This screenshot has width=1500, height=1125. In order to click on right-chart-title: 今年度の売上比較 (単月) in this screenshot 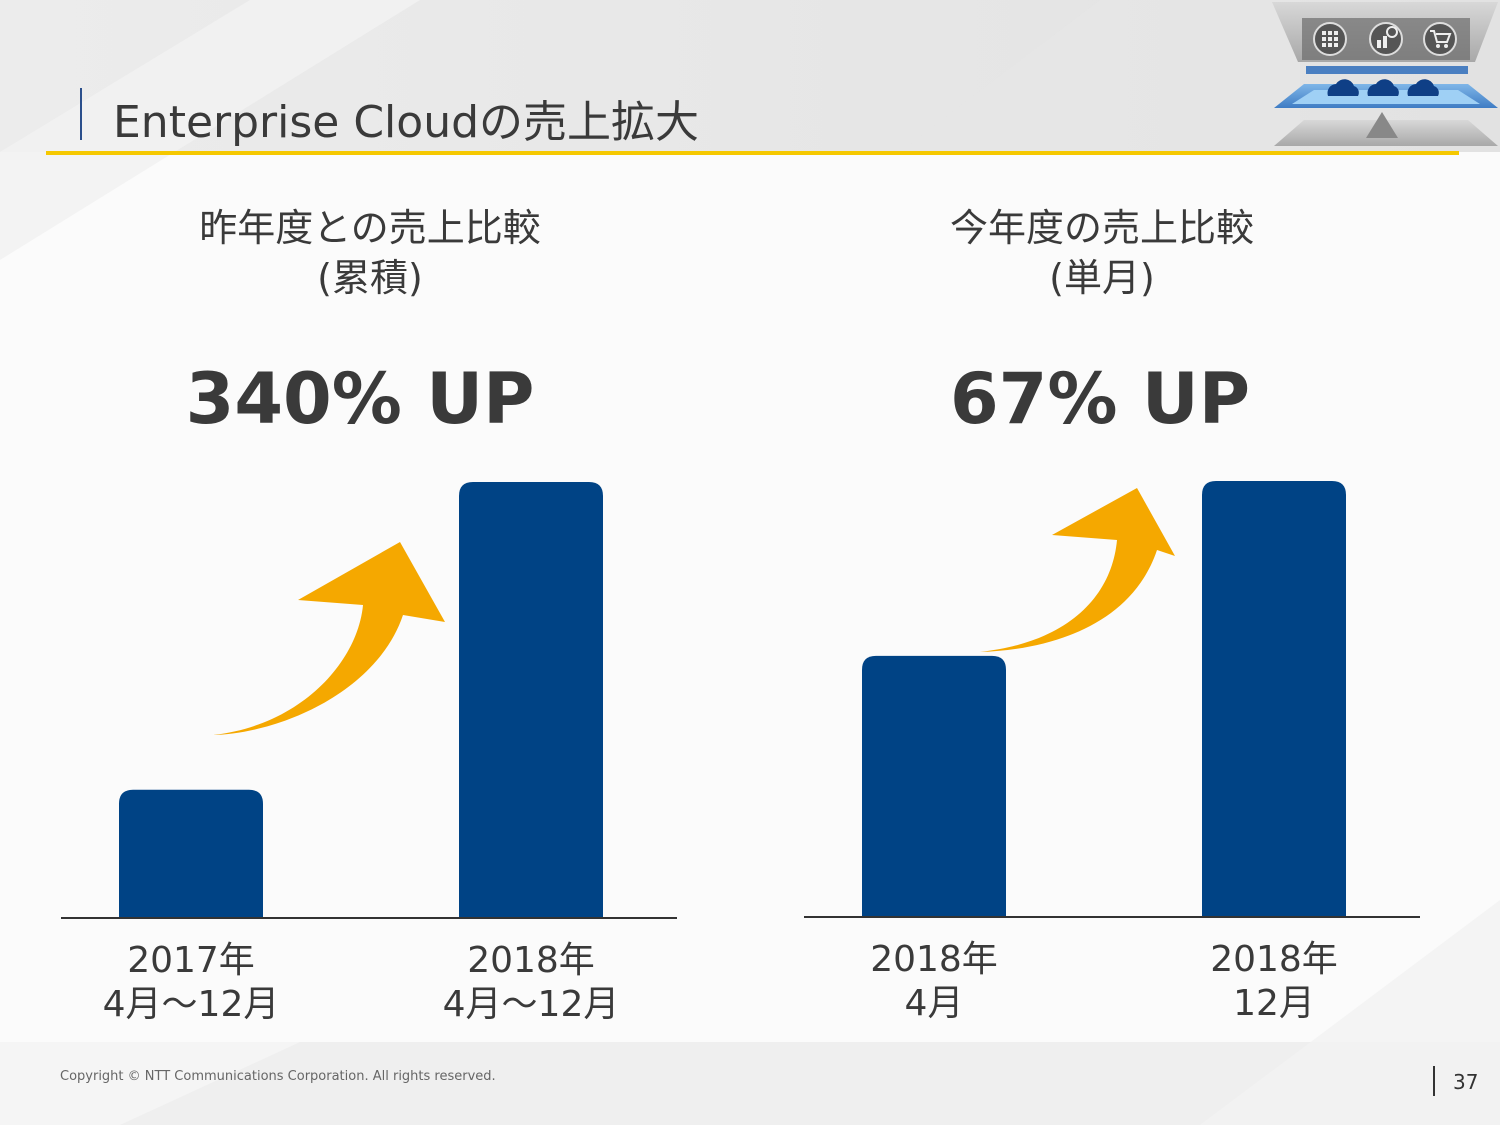, I will do `click(1102, 253)`.